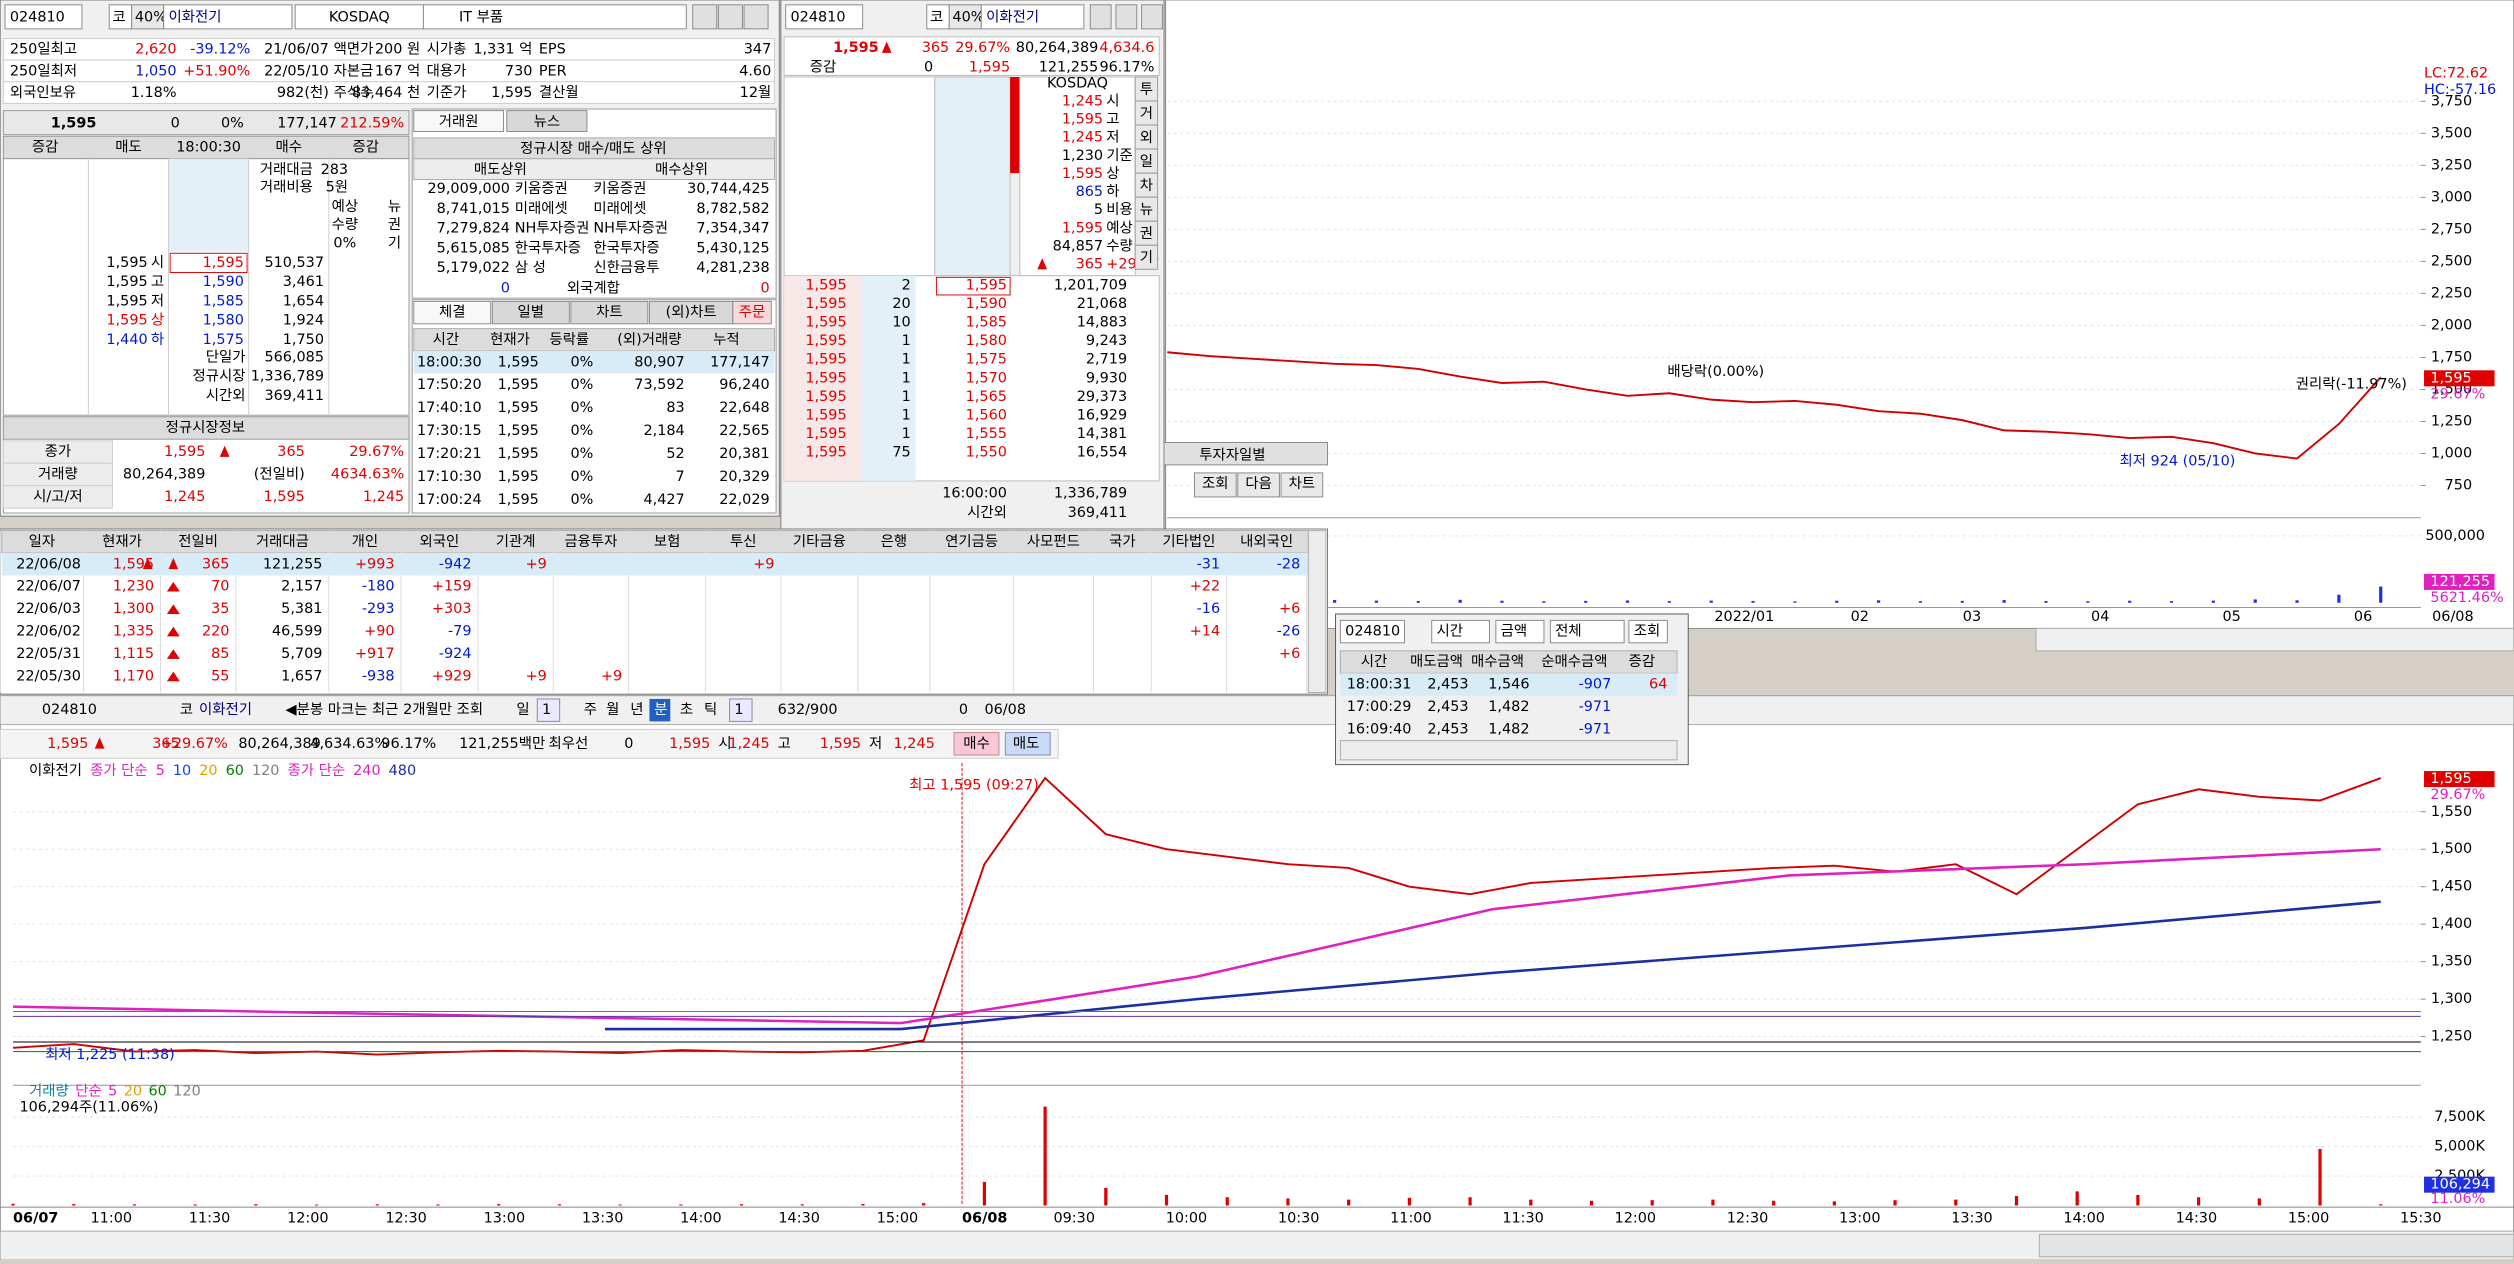 This screenshot has width=2514, height=1264. I want to click on label: 뉴스, so click(547, 122).